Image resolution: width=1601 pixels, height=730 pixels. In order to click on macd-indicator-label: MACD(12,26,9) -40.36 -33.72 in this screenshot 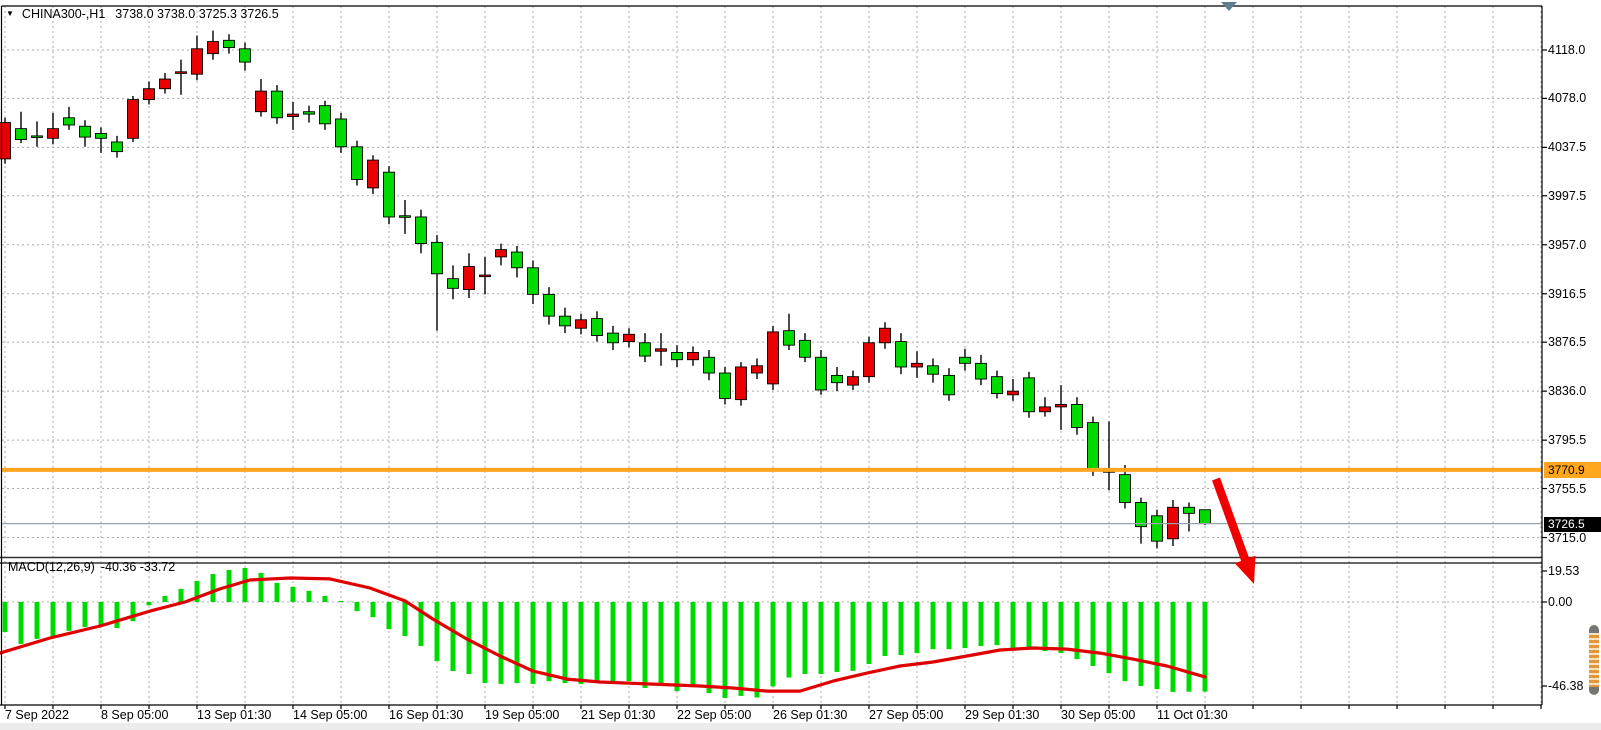, I will do `click(91, 567)`.